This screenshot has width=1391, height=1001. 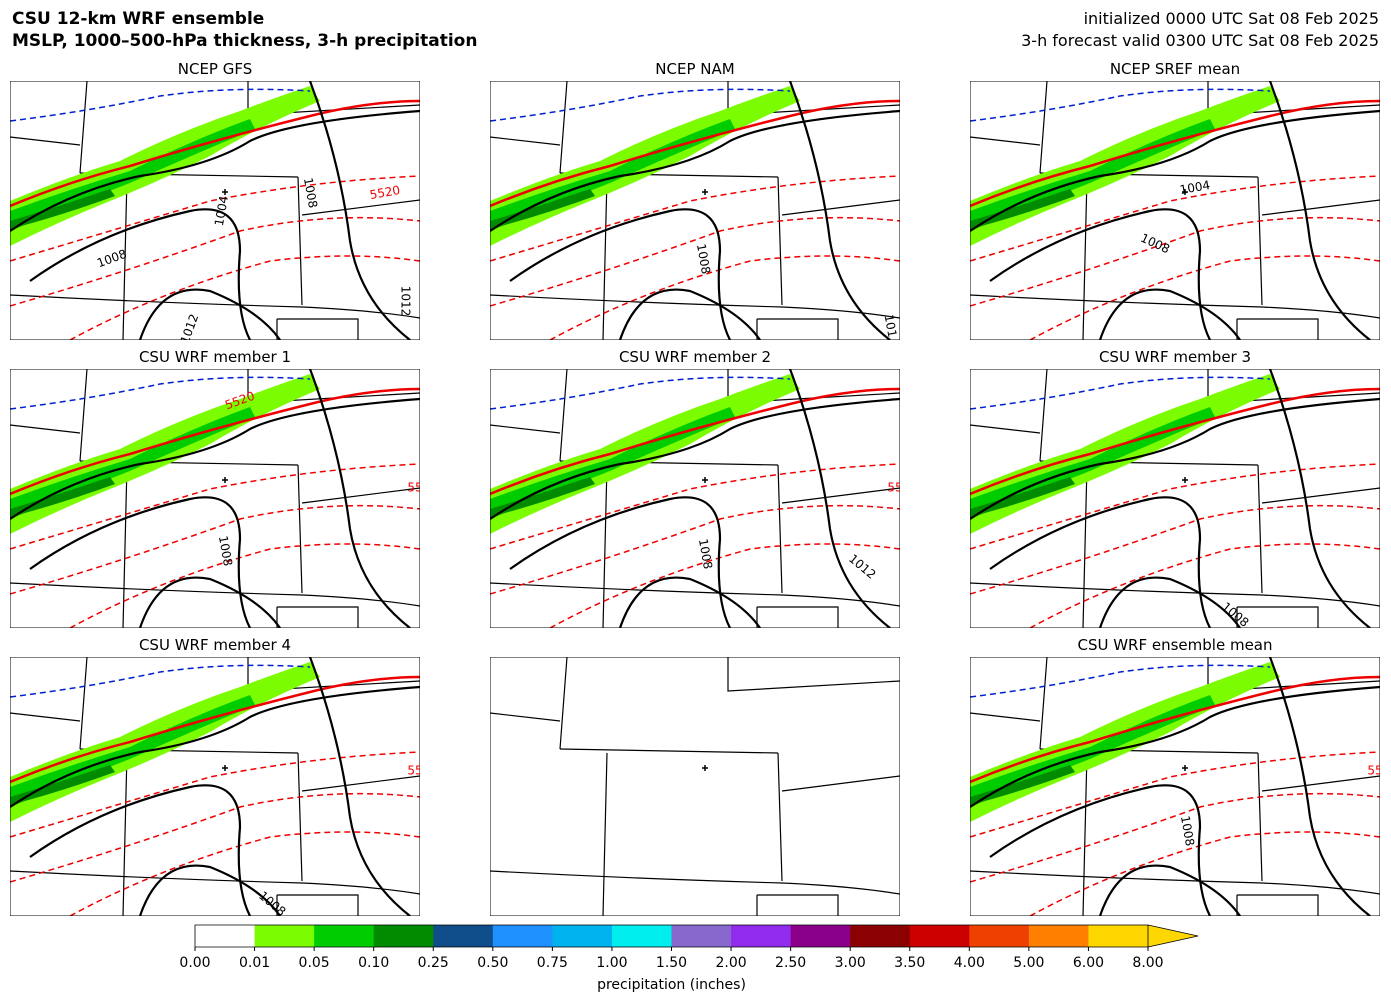 I want to click on colorbar-tick-label: 6.00, so click(x=1088, y=963).